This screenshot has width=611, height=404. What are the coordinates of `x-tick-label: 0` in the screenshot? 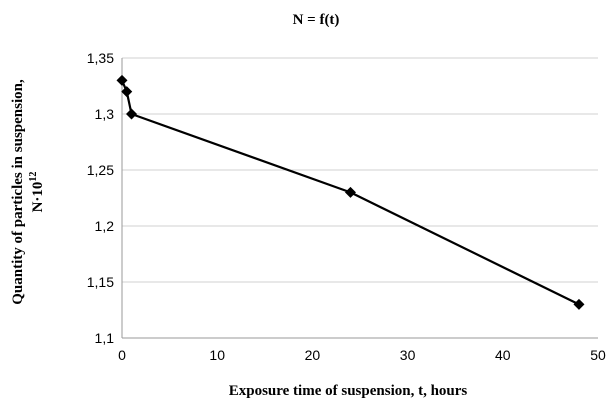 It's located at (122, 355).